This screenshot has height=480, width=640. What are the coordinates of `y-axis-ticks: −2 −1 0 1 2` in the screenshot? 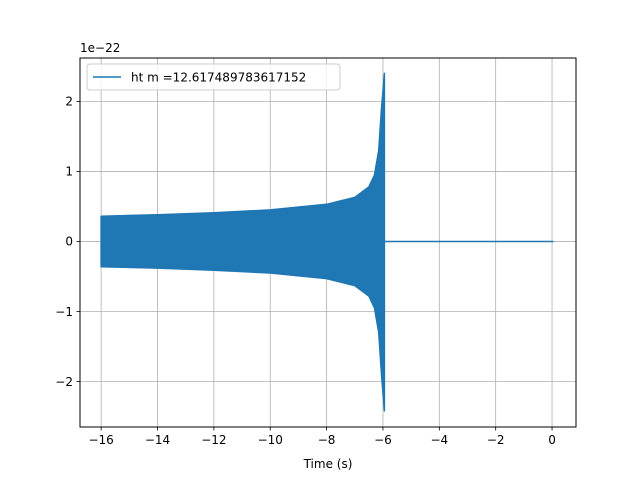 It's located at (67, 242).